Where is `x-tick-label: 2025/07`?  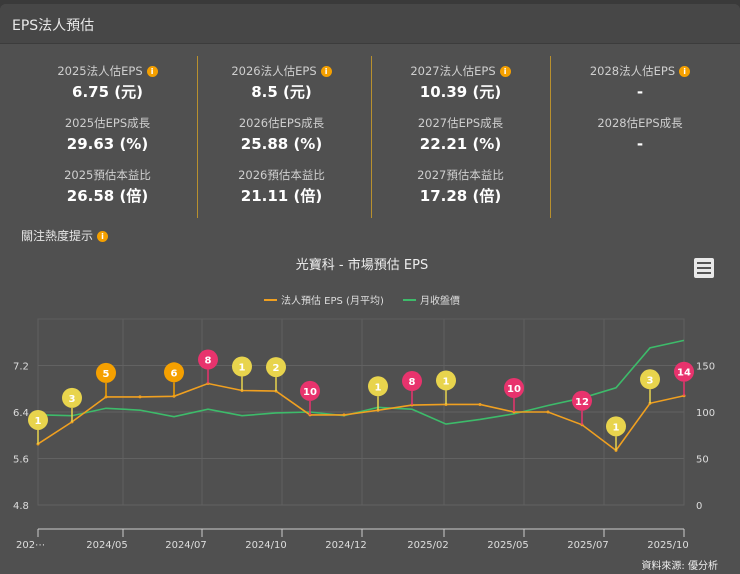 x-tick-label: 2025/07 is located at coordinates (588, 545).